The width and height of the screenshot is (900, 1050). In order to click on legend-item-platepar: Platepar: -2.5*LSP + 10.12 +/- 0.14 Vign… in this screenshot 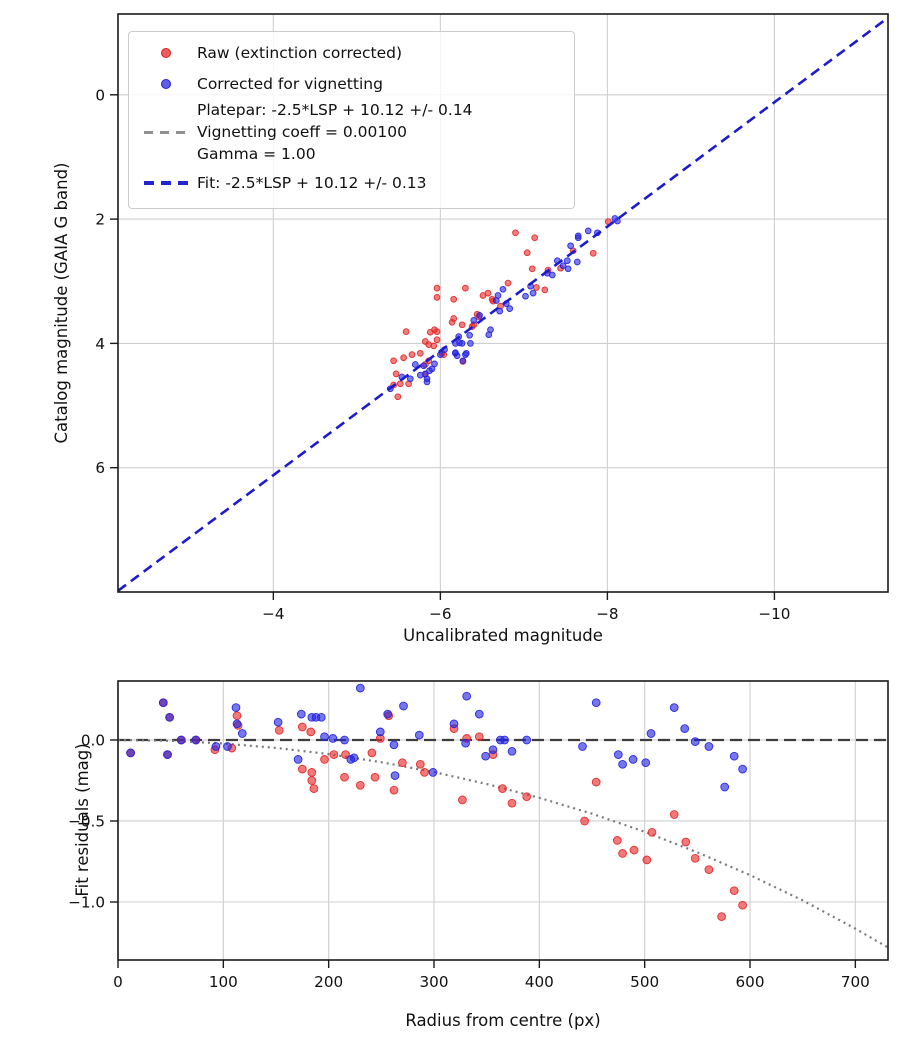, I will do `click(350, 132)`.